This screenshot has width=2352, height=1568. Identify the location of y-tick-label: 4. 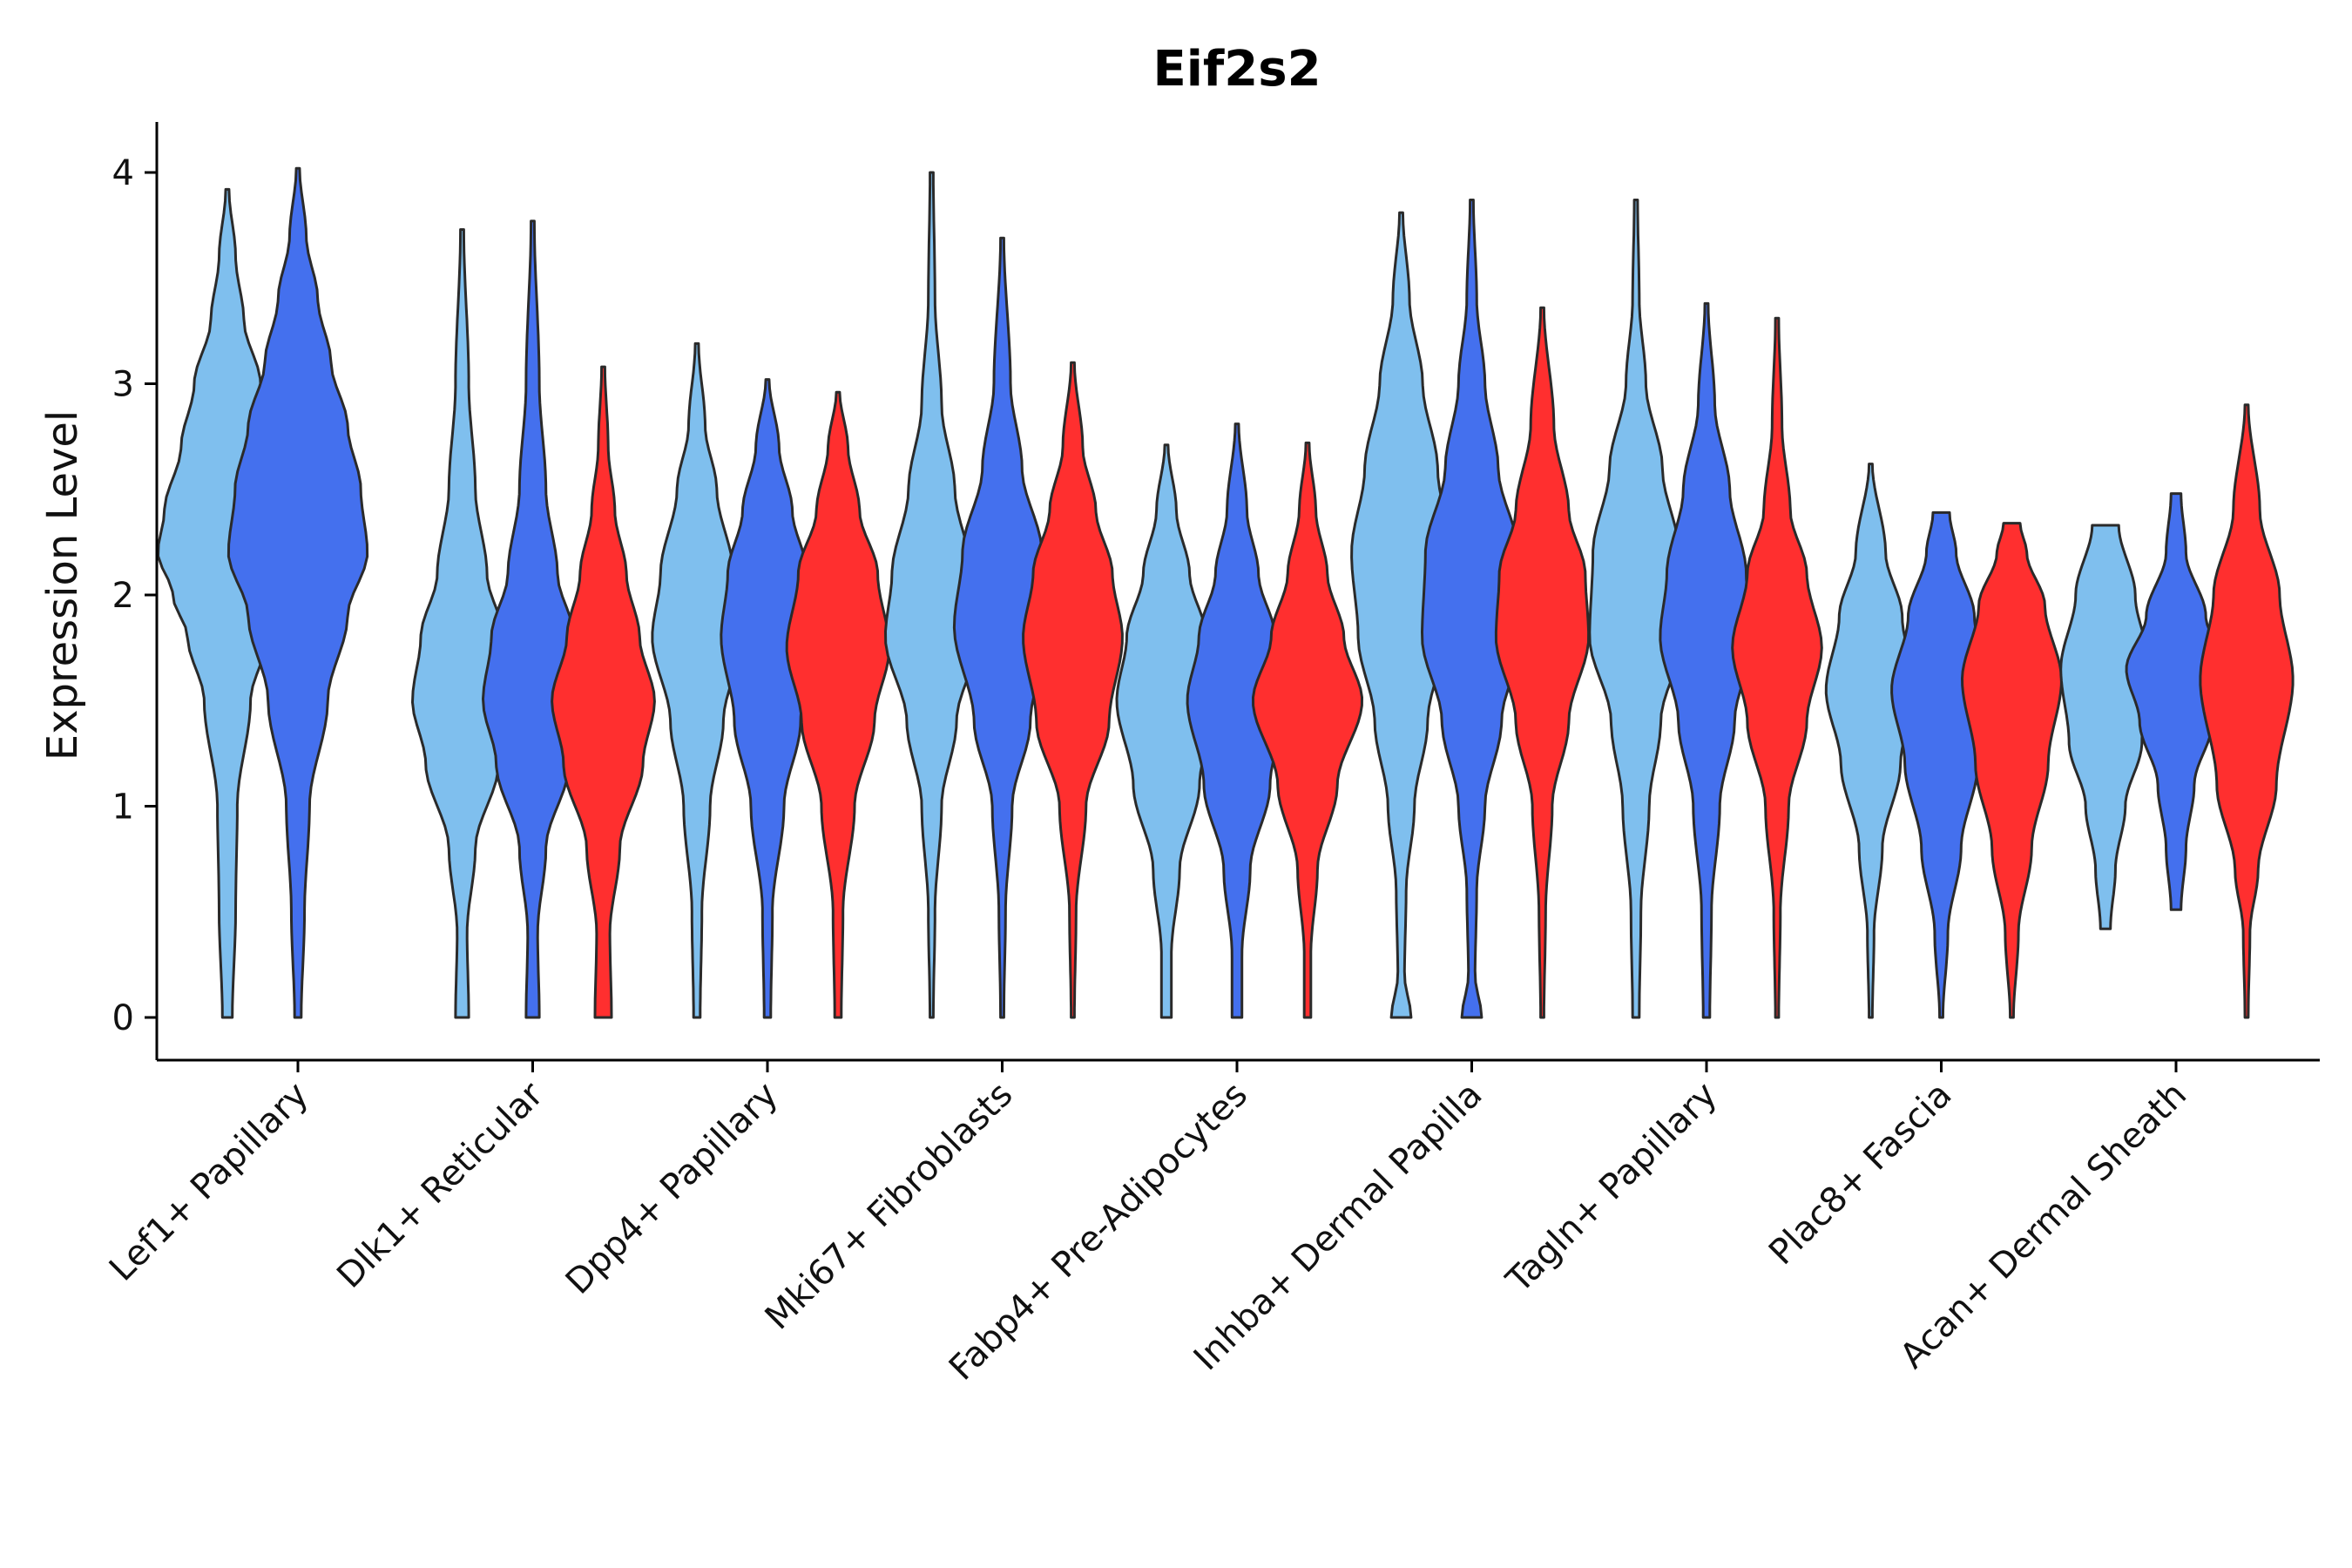
(123, 173).